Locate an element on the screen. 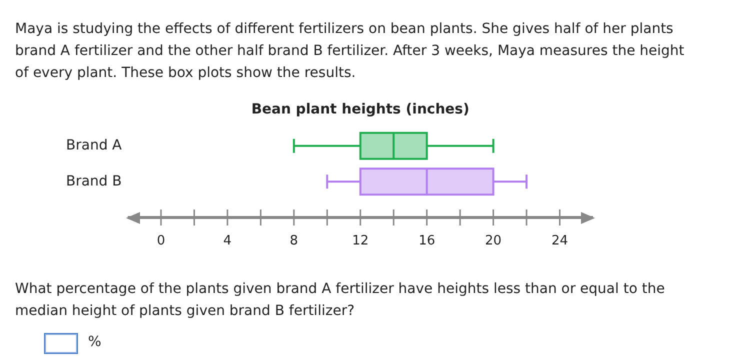  x-tick-label: 0 is located at coordinates (161, 241).